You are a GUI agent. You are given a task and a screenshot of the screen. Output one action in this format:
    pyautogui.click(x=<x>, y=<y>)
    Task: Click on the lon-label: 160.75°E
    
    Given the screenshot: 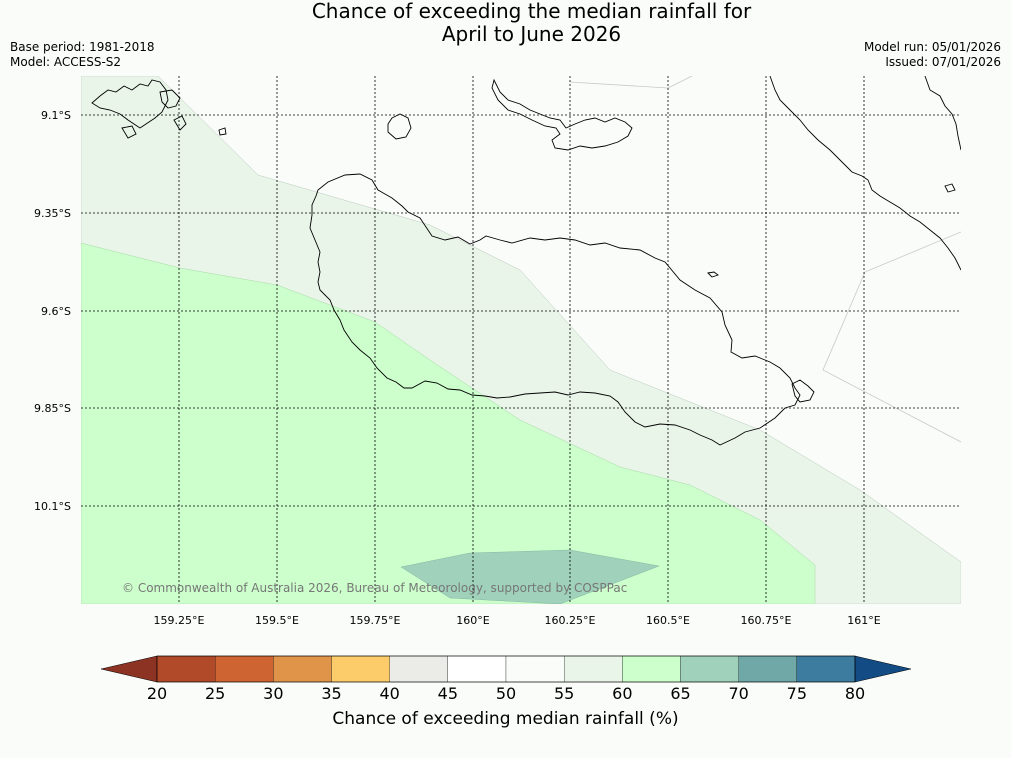 What is the action you would take?
    pyautogui.click(x=766, y=620)
    